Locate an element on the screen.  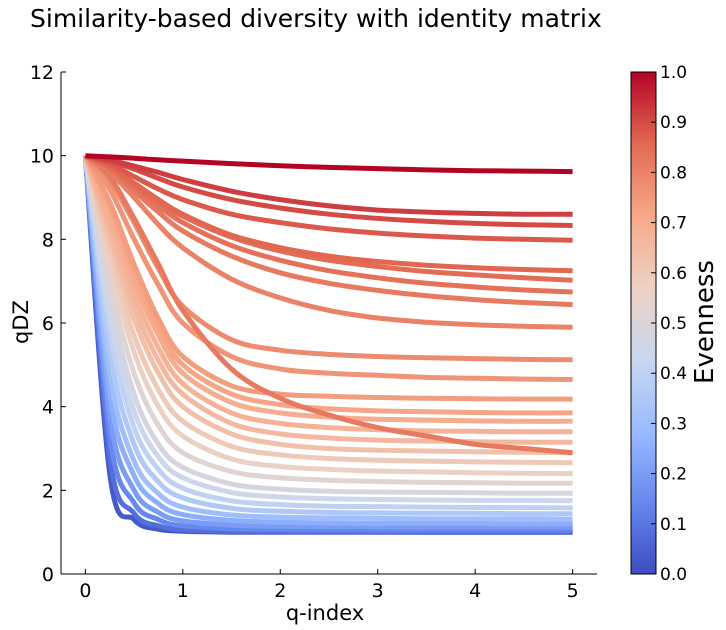
y-tick-label: 2 is located at coordinates (48, 491).